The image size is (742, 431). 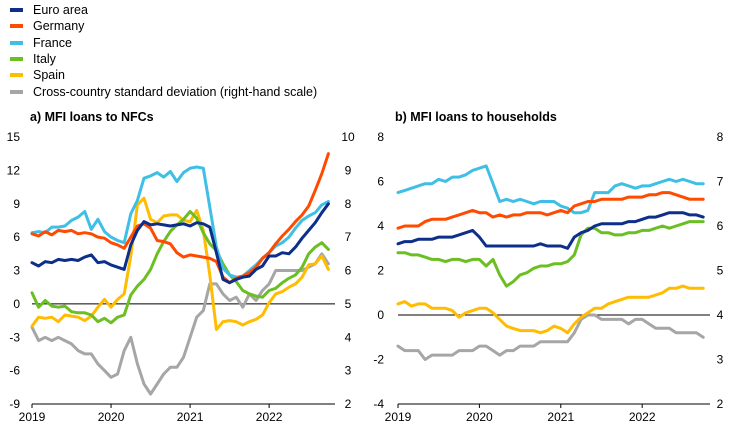 I want to click on y-left-tick-label: -4, so click(x=378, y=404).